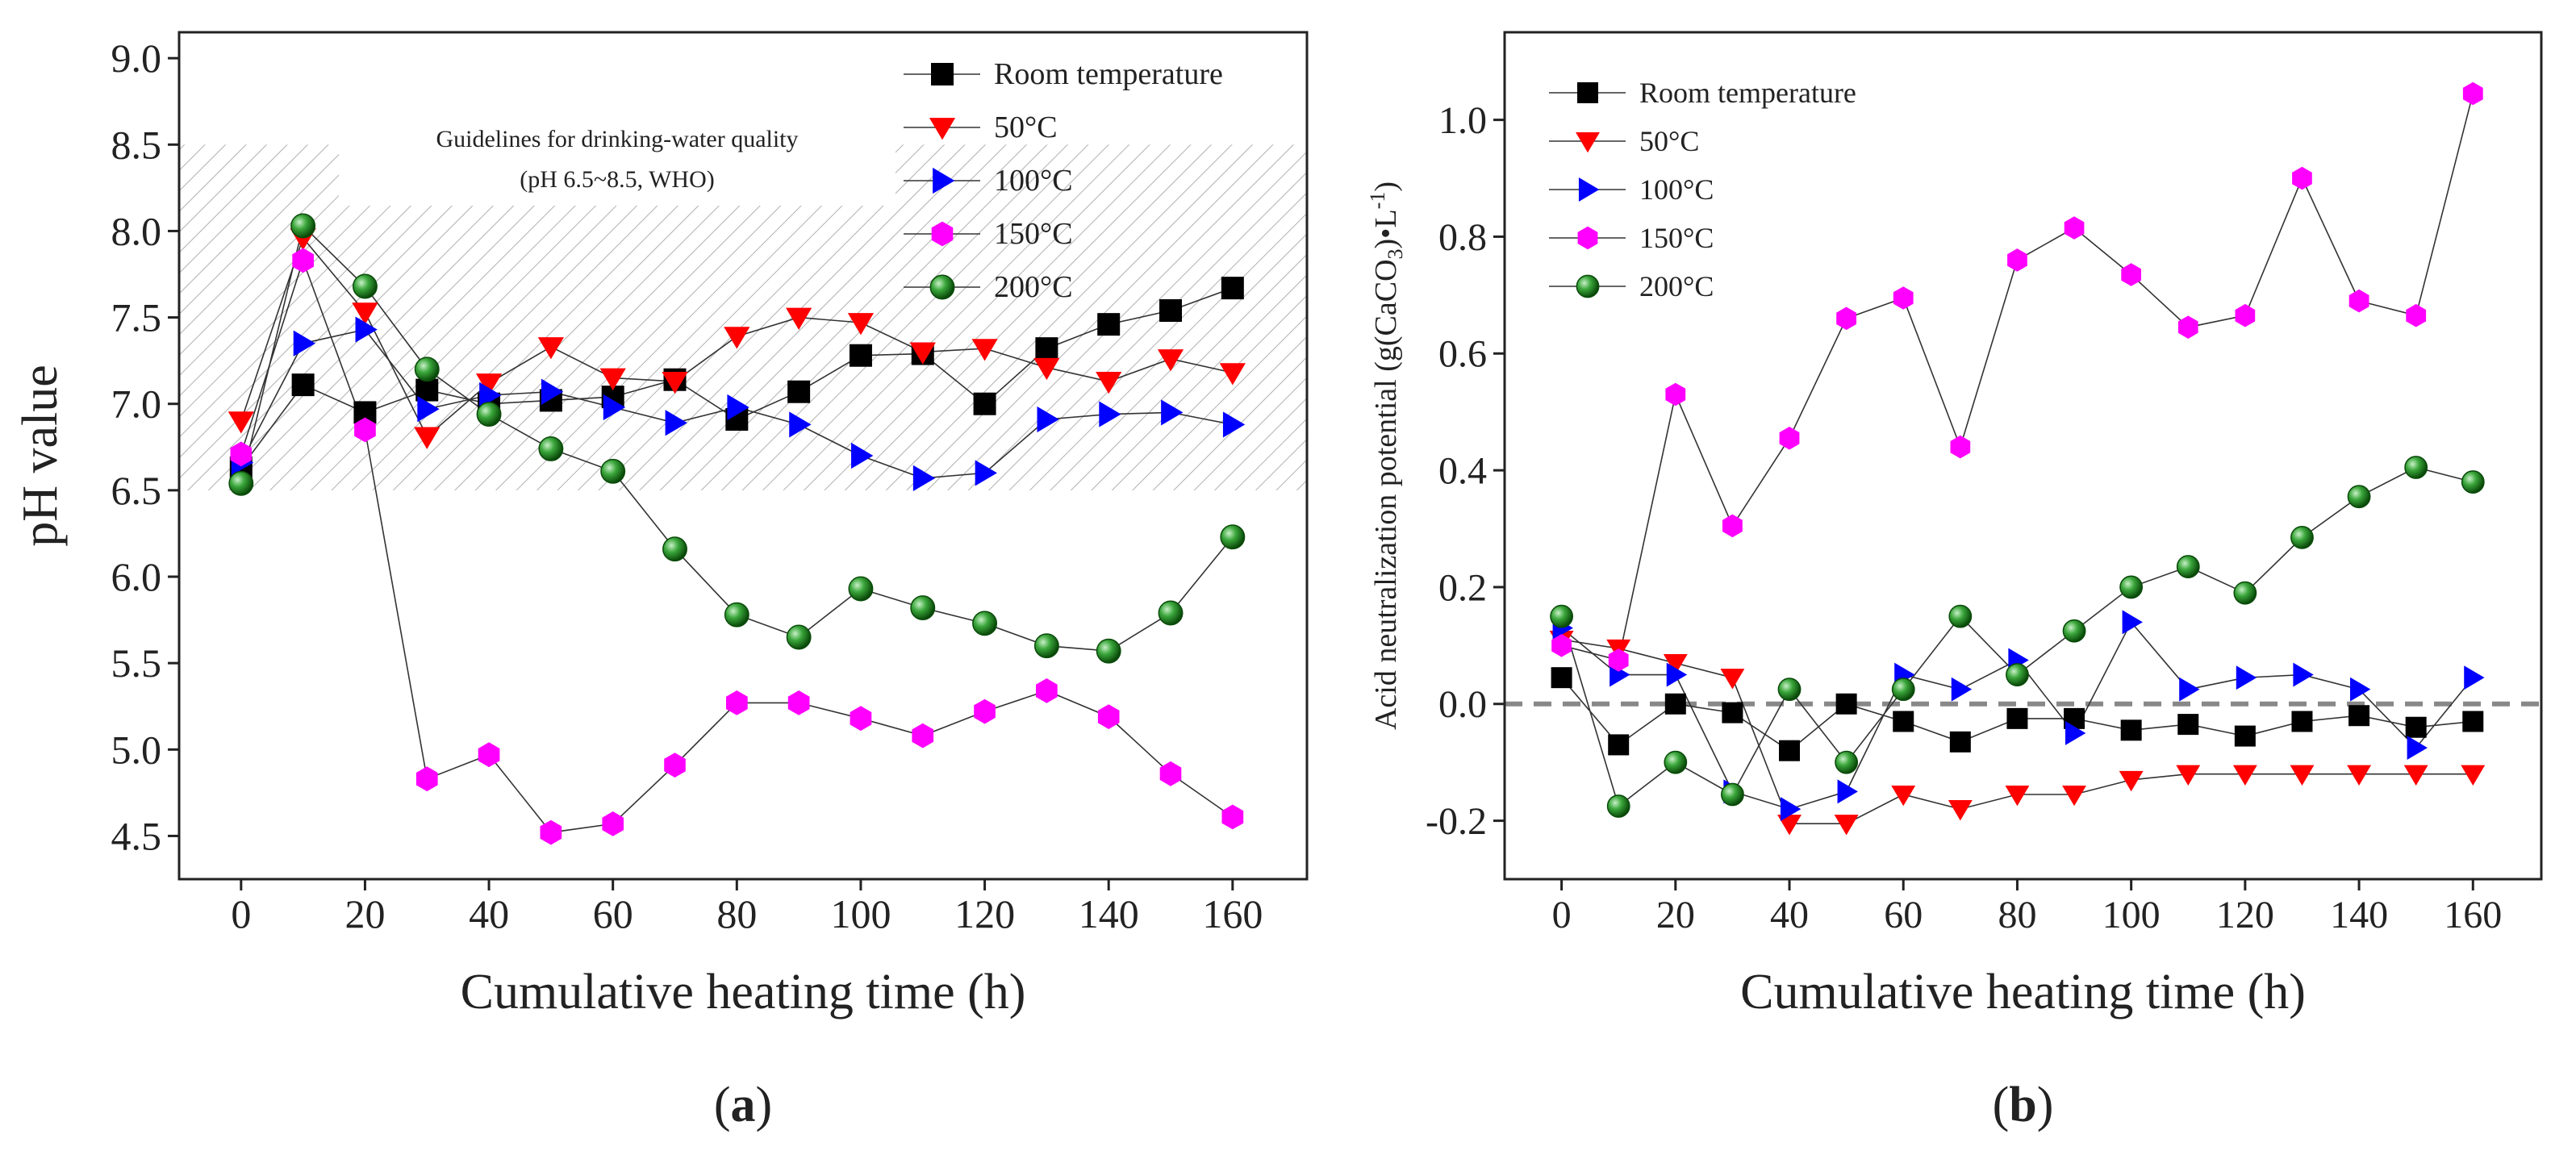 This screenshot has width=2576, height=1155. Describe the element at coordinates (1589, 189) in the screenshot. I see `legend-marker-100c` at that location.